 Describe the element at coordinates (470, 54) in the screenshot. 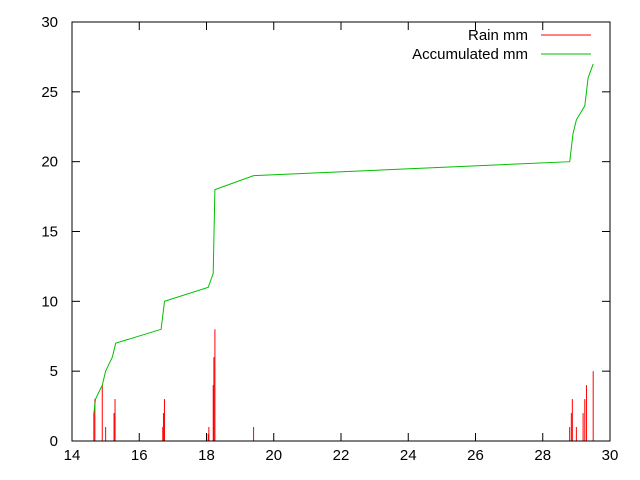

I see `legend-label-accumulated: Accumulated mm` at that location.